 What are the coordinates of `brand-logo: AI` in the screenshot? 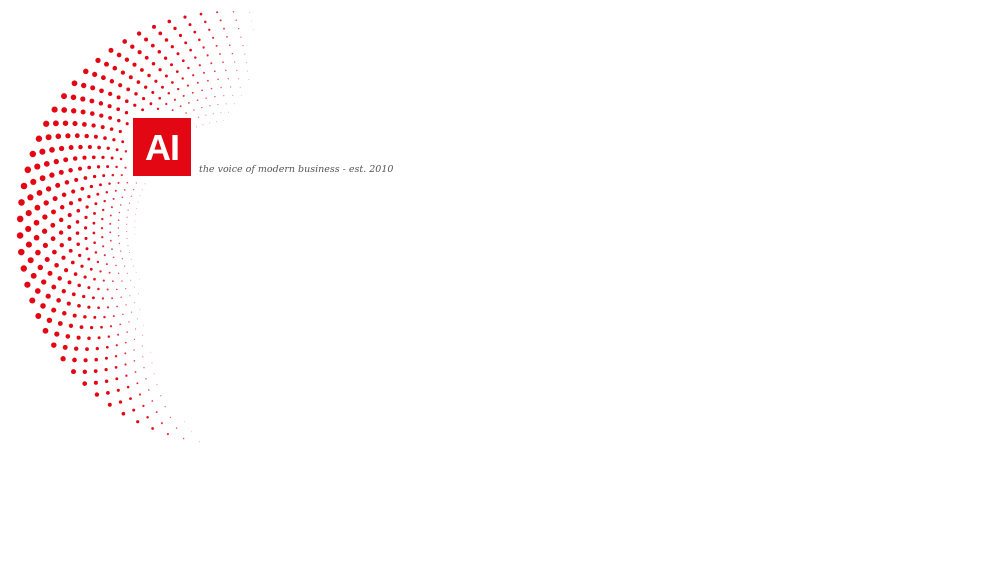 It's located at (162, 147).